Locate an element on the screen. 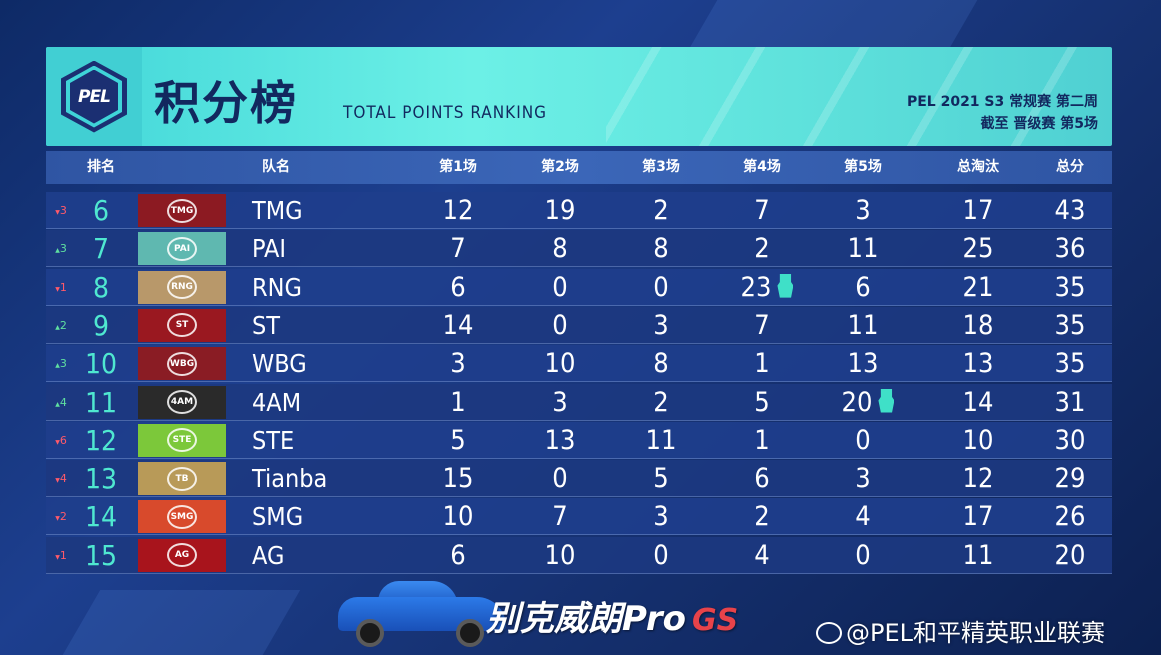  score-m3: 8 is located at coordinates (661, 248).